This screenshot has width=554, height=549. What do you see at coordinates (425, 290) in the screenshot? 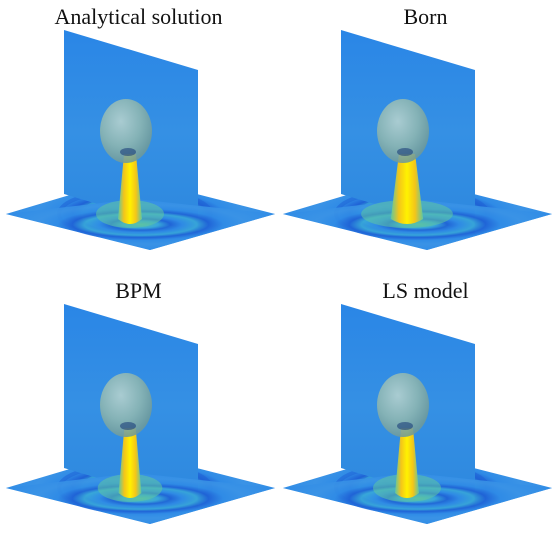
I see `panel-title: LS model` at bounding box center [425, 290].